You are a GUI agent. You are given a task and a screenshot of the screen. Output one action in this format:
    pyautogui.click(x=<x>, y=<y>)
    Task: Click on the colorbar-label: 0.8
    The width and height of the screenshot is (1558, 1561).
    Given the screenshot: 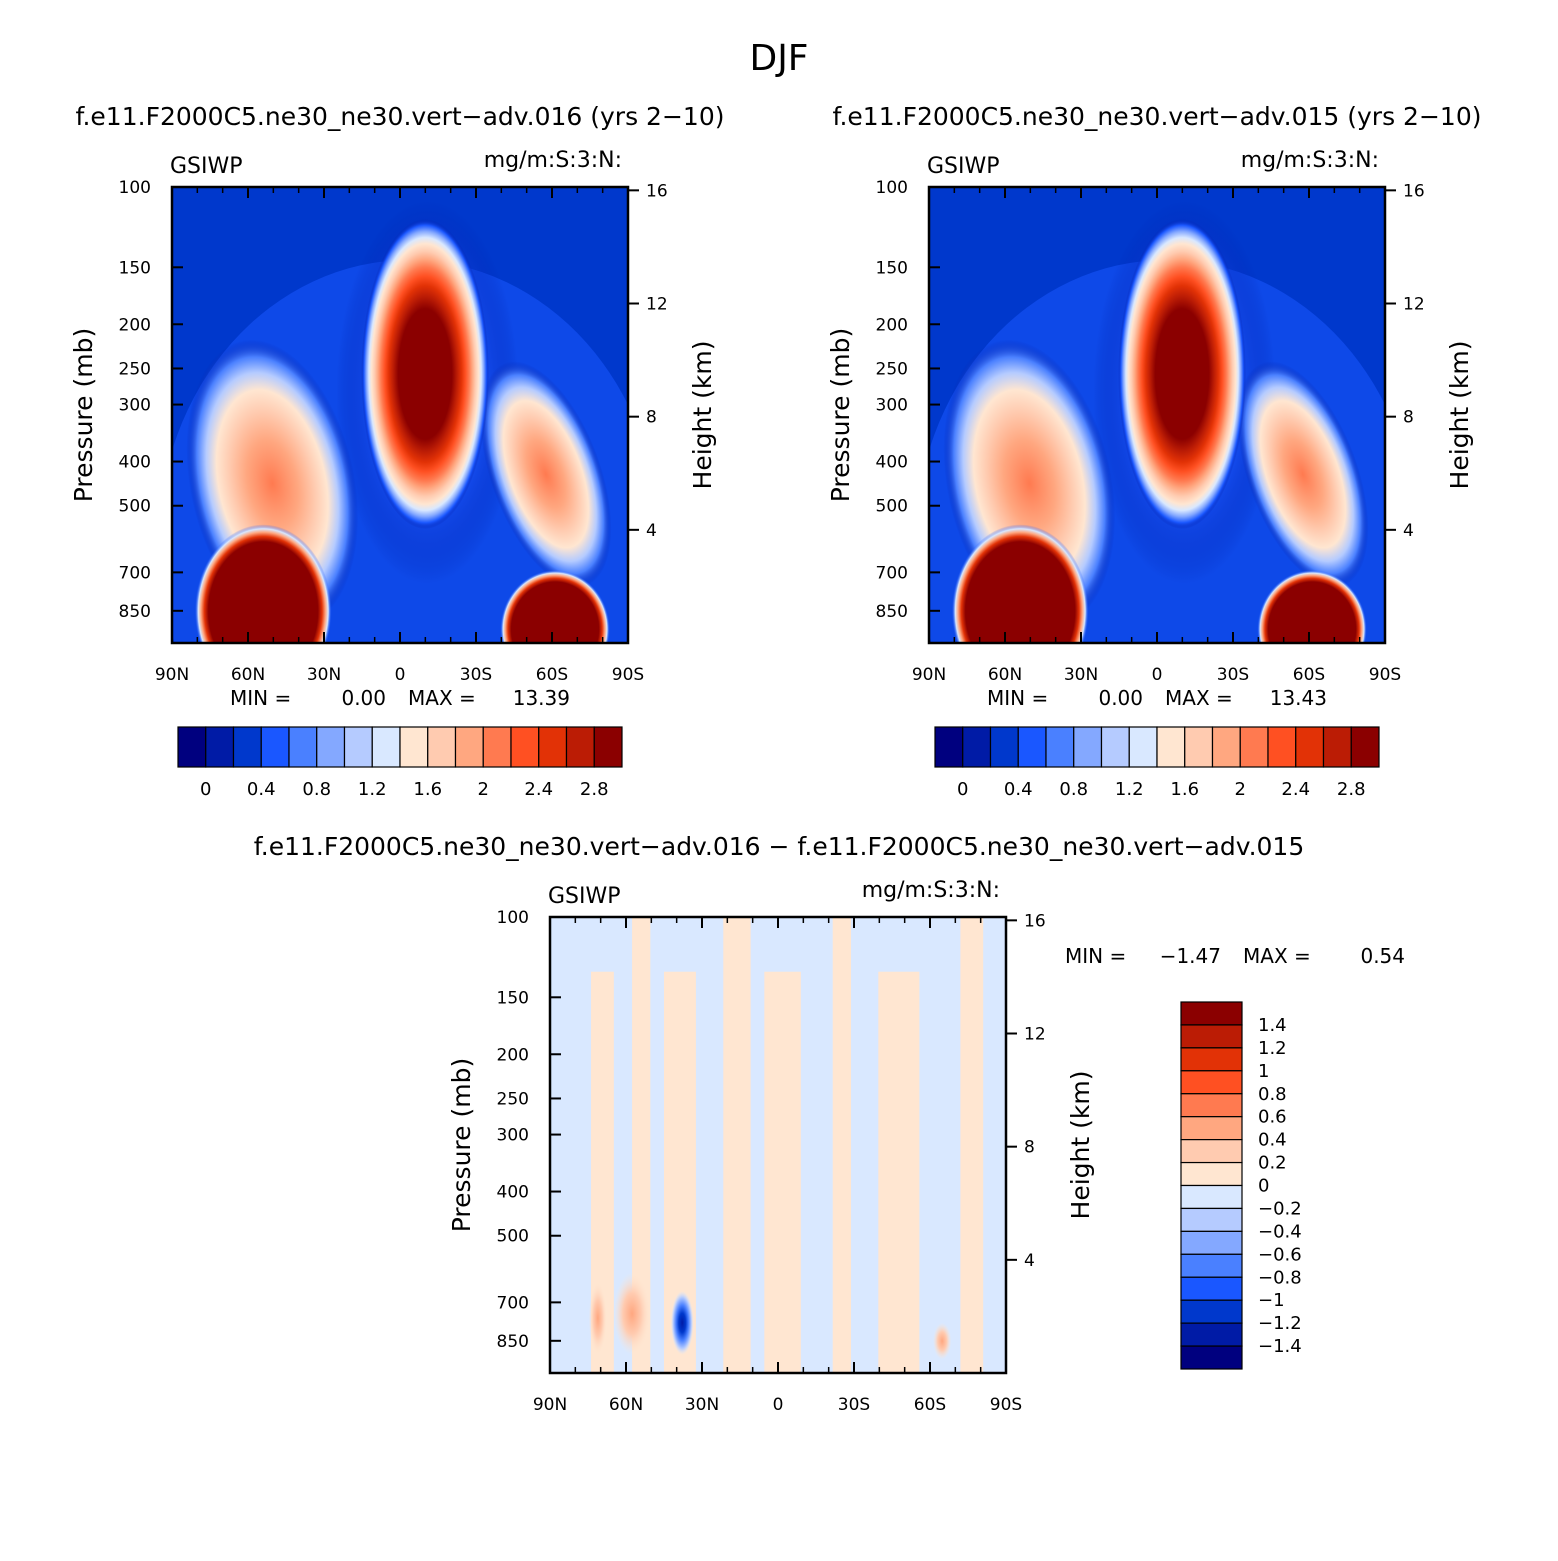 What is the action you would take?
    pyautogui.click(x=1073, y=789)
    